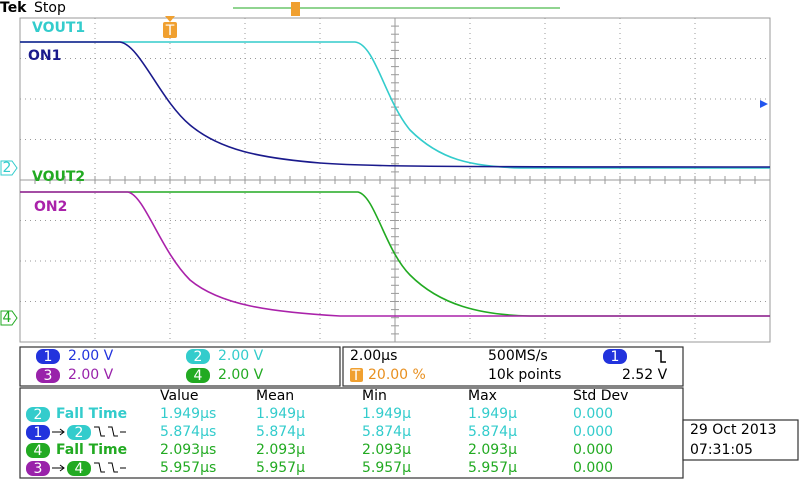 This screenshot has width=800, height=480. I want to click on trigger-marker, so click(170, 30).